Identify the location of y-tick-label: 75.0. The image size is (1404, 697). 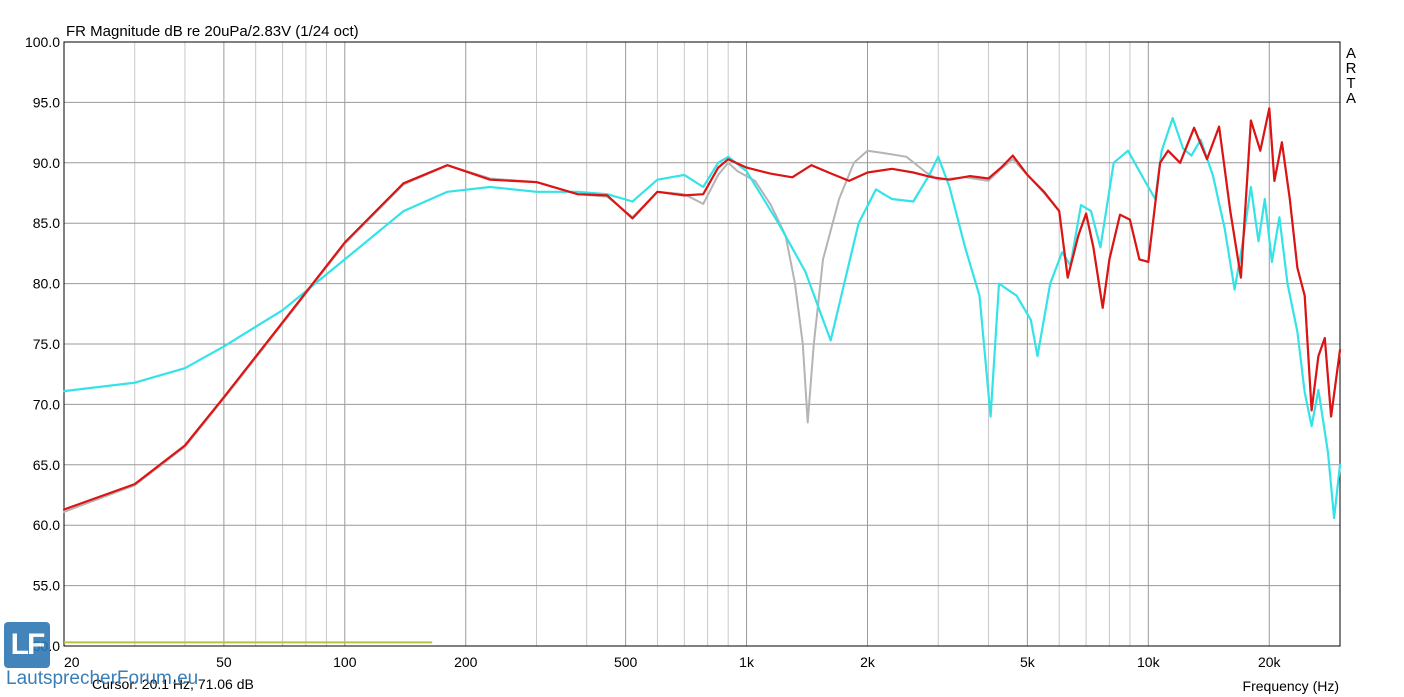
(46, 344).